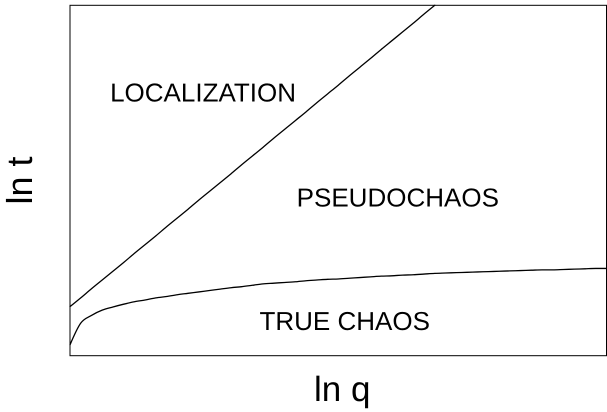 This screenshot has height=412, width=607. What do you see at coordinates (342, 389) in the screenshot?
I see `x-axis-title: ln q` at bounding box center [342, 389].